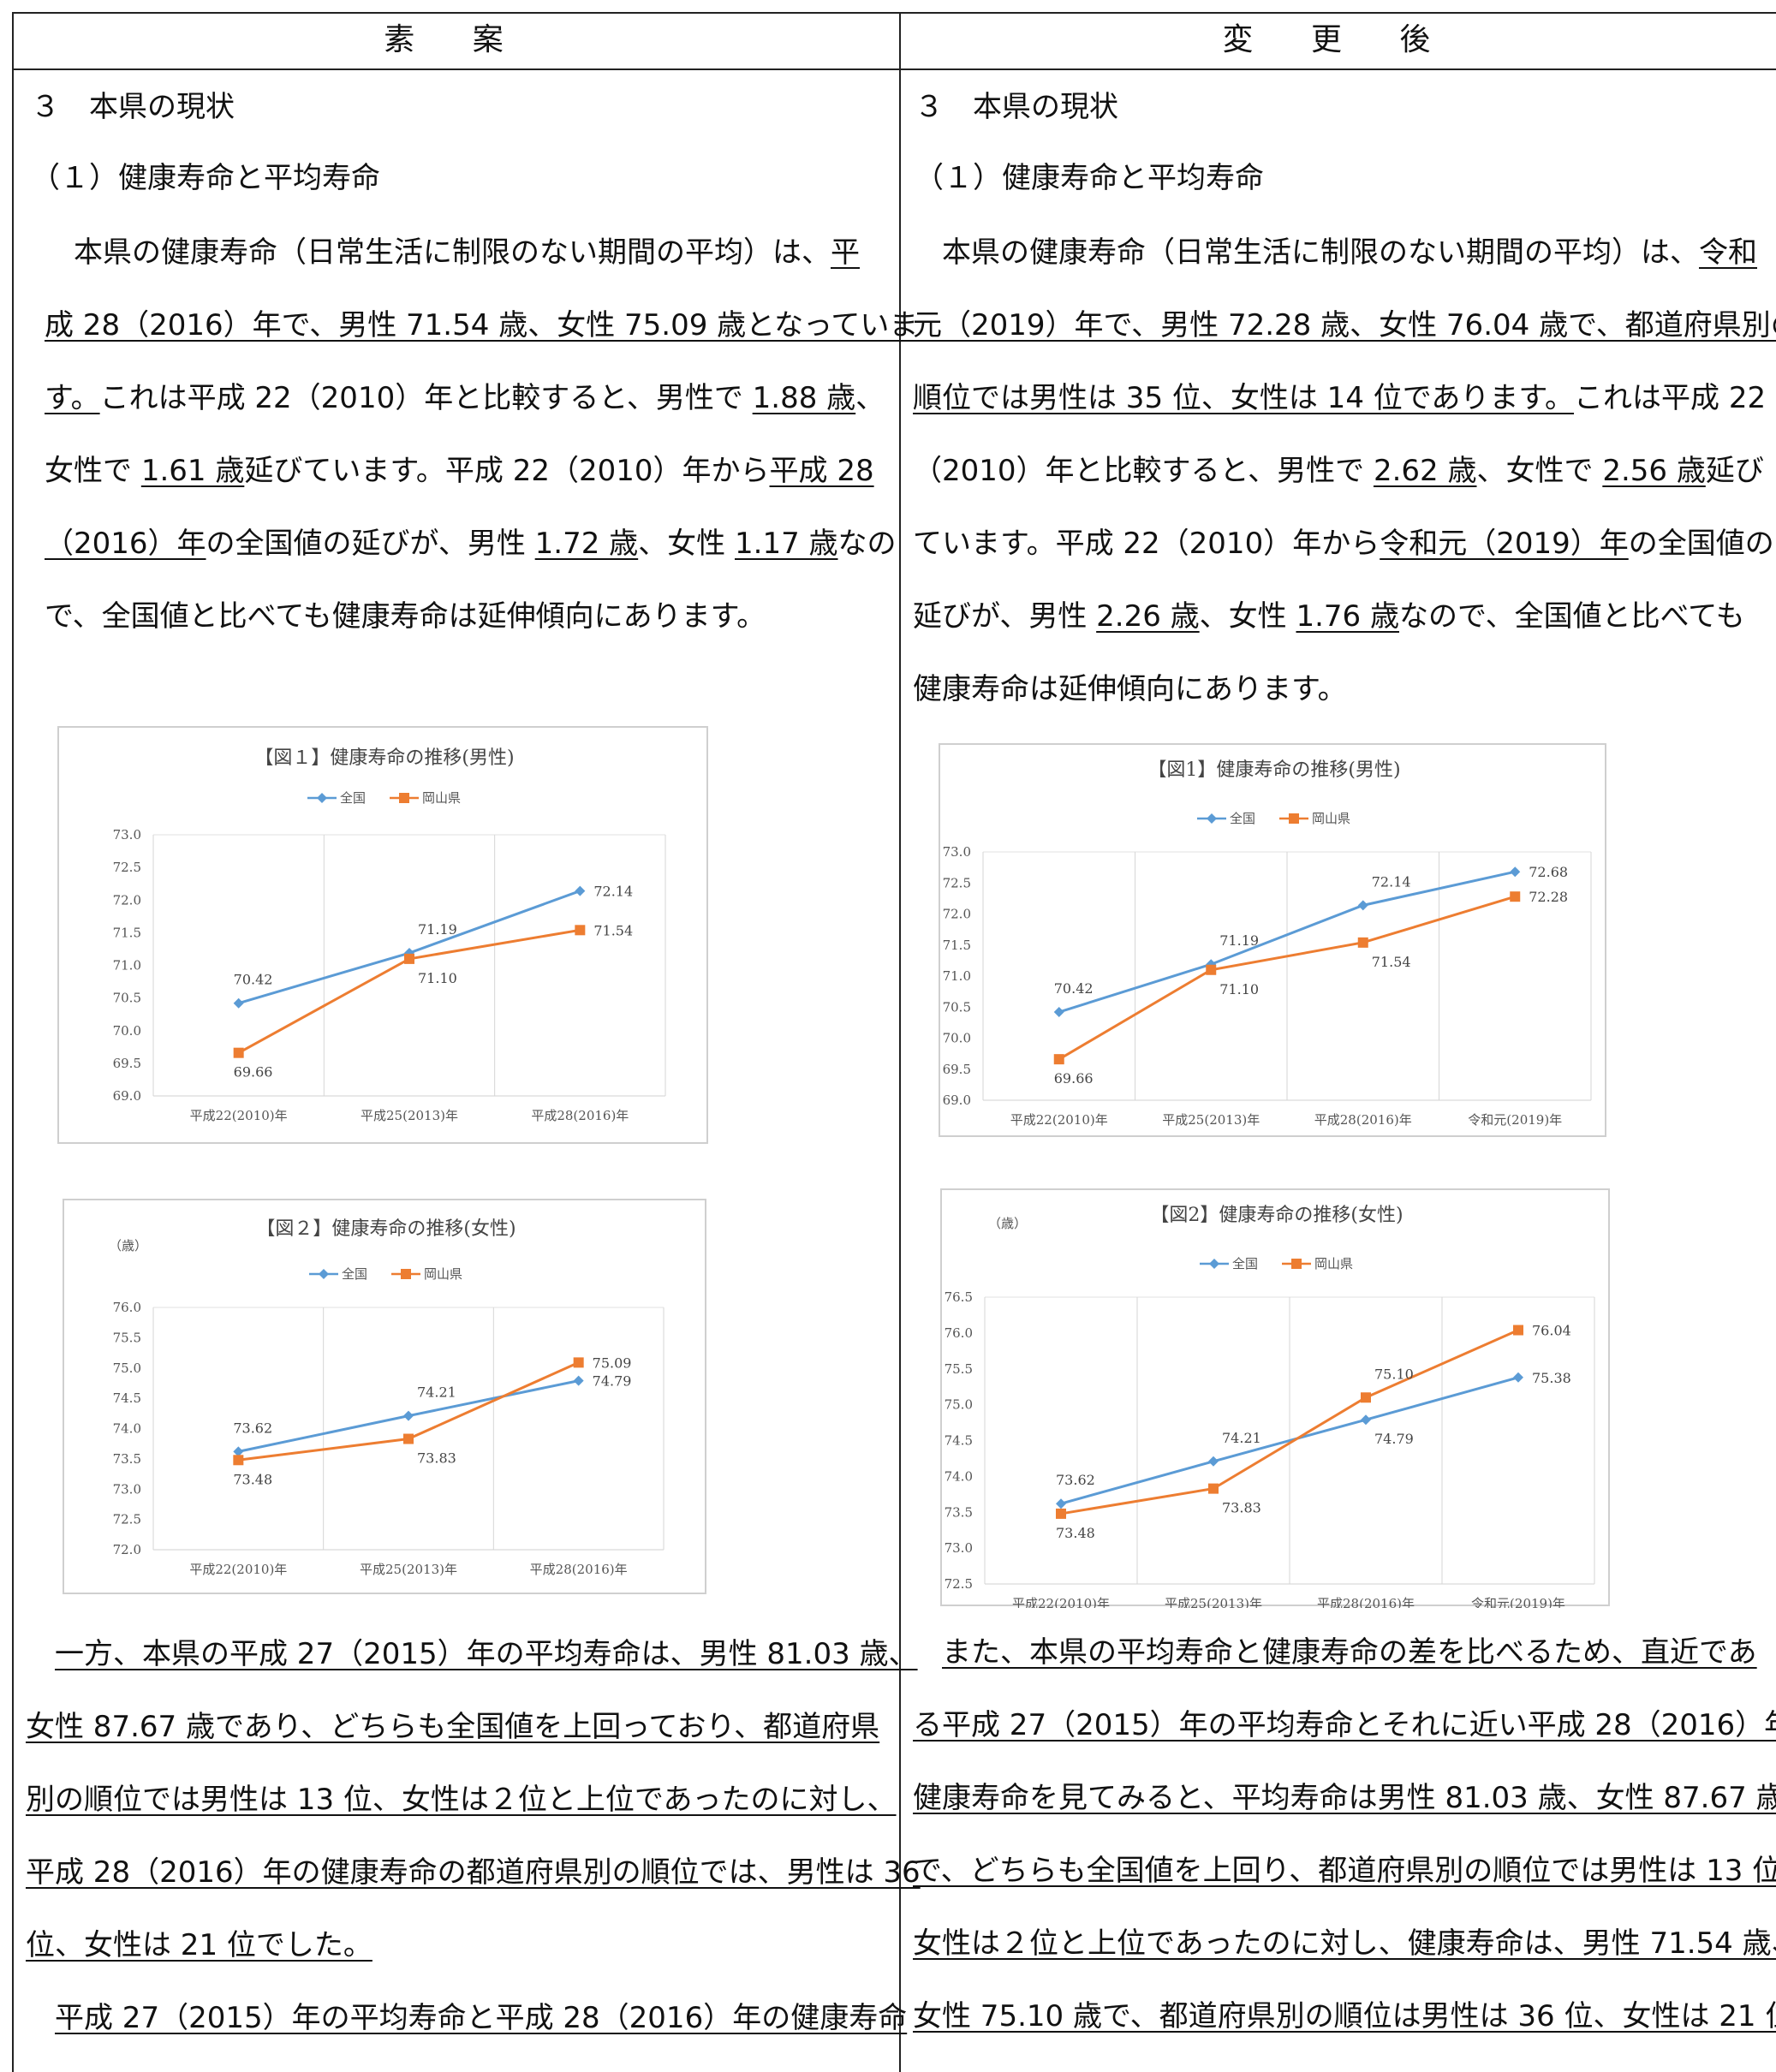 Image resolution: width=1776 pixels, height=2072 pixels. Describe the element at coordinates (199, 1945) in the screenshot. I see `underlined-text: 位、女性は 21 位でした。` at that location.